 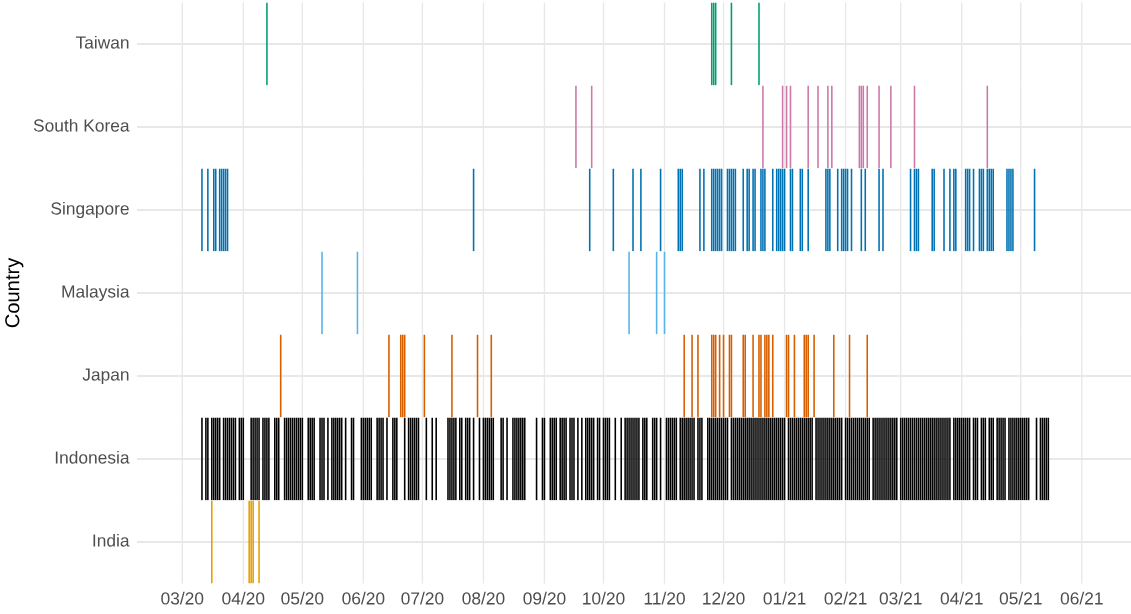 I want to click on y-axis-title: South Korea, so click(x=81, y=125).